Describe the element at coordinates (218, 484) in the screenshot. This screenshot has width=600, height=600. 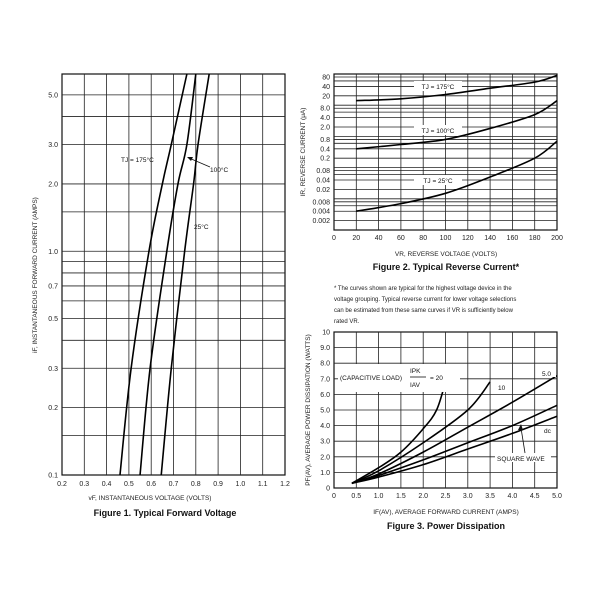
I see `fig1-x-tick-label: 0.9` at that location.